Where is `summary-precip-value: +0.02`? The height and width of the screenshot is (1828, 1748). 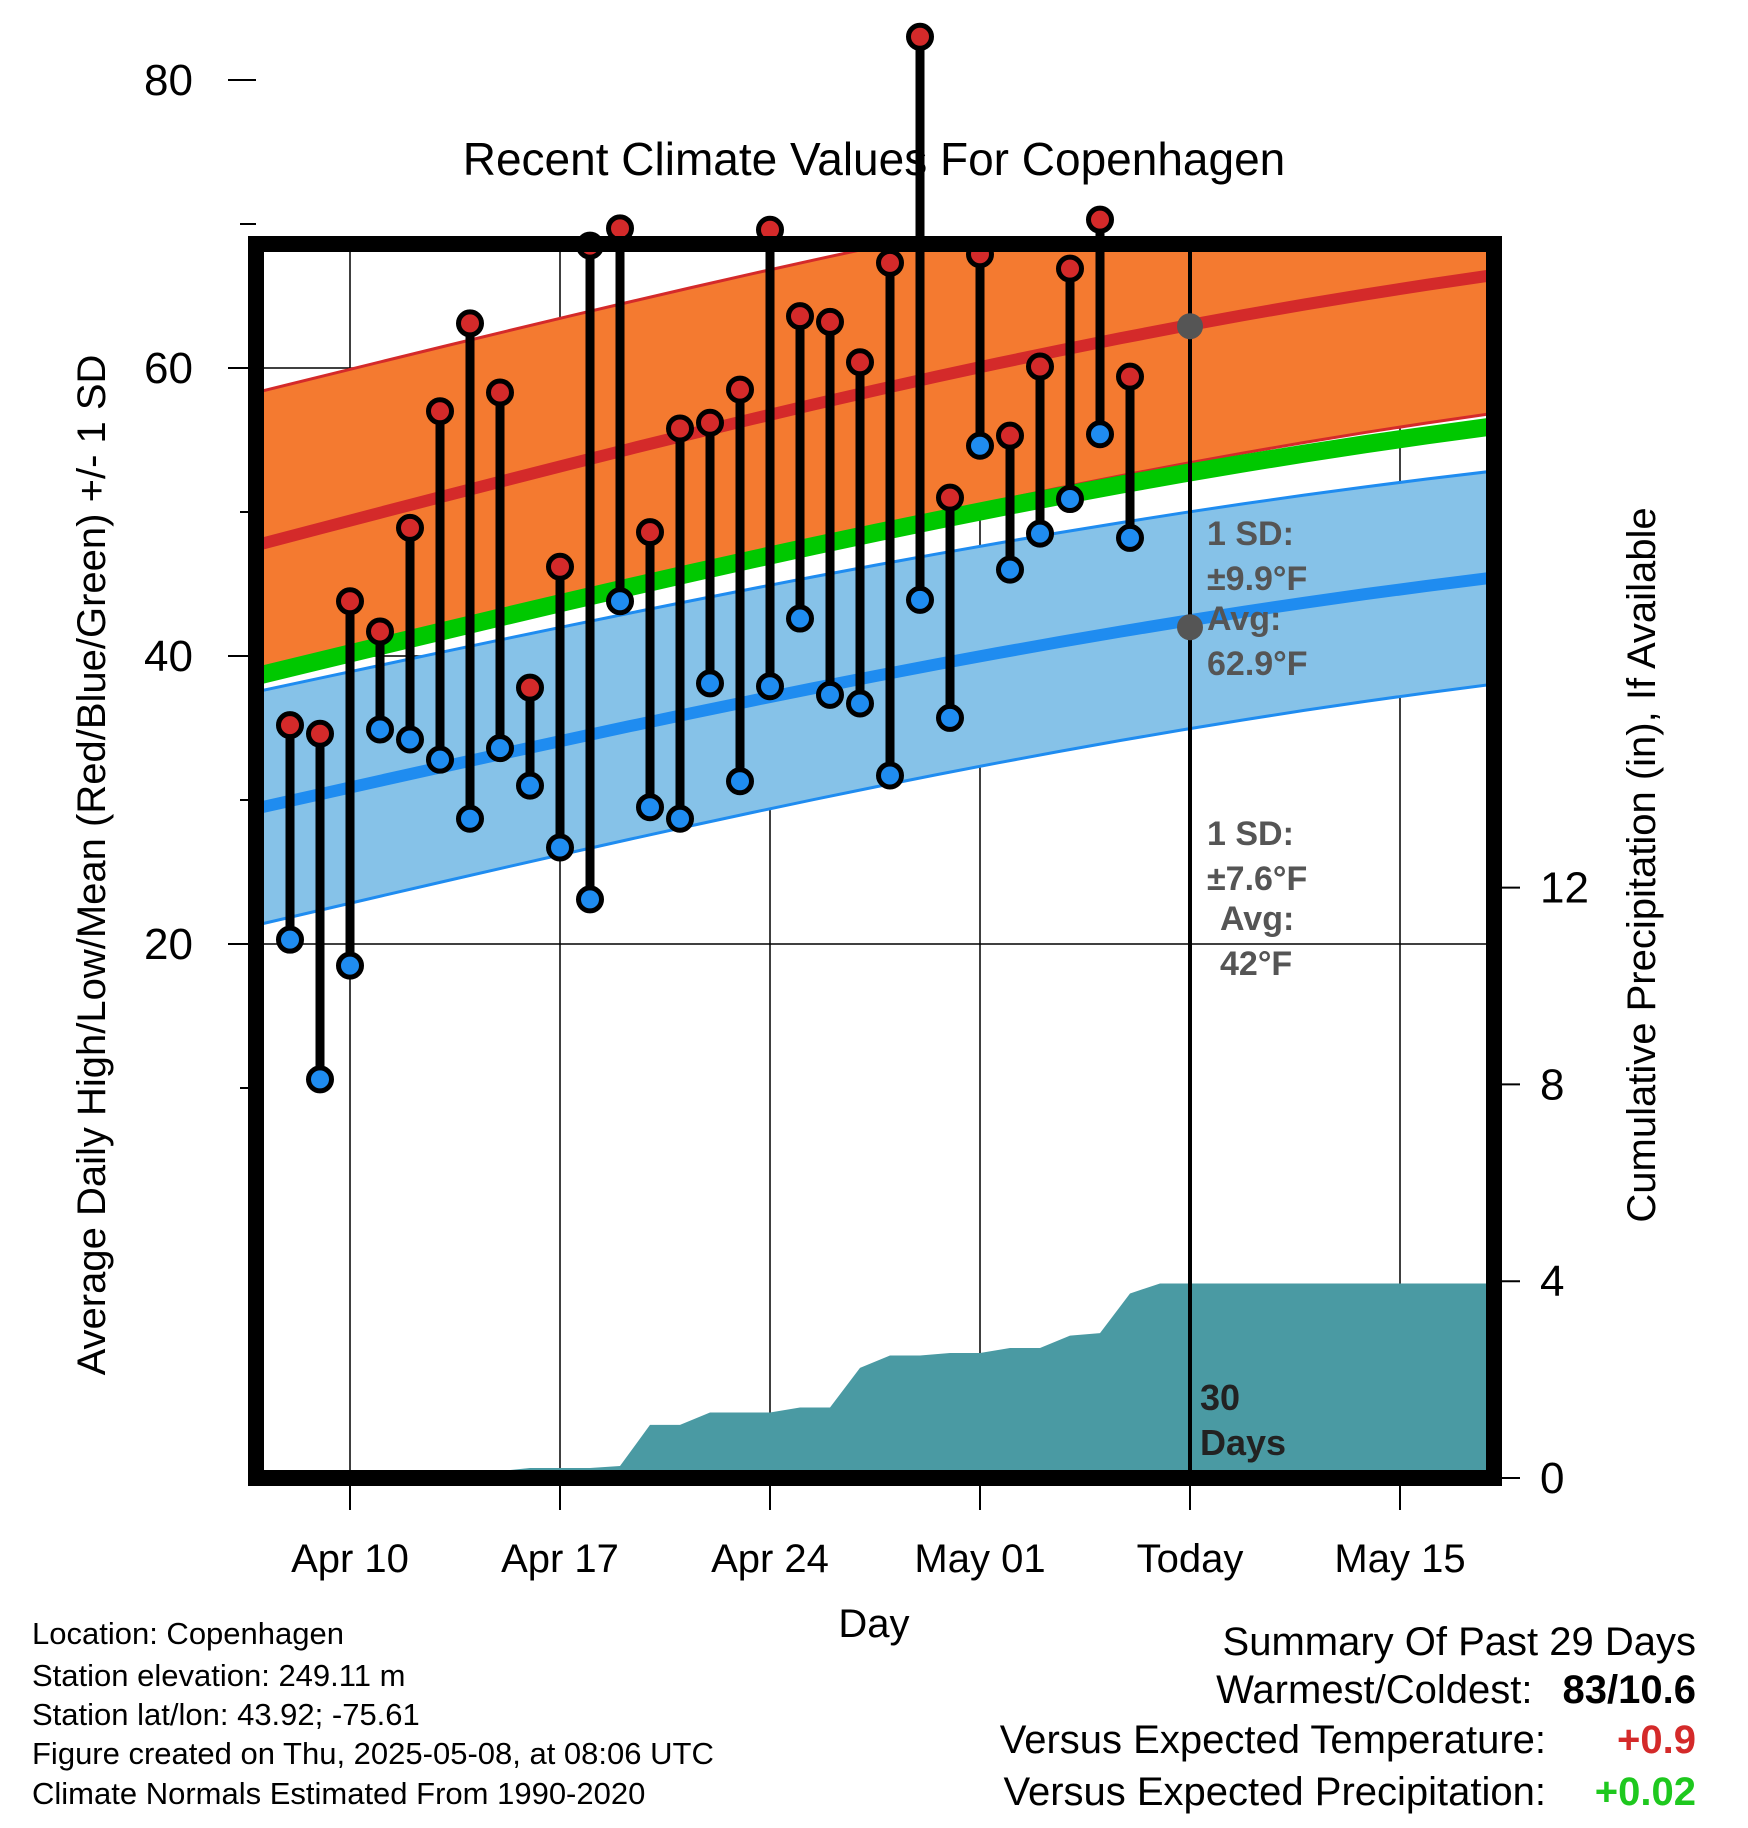
summary-precip-value: +0.02 is located at coordinates (1645, 1792).